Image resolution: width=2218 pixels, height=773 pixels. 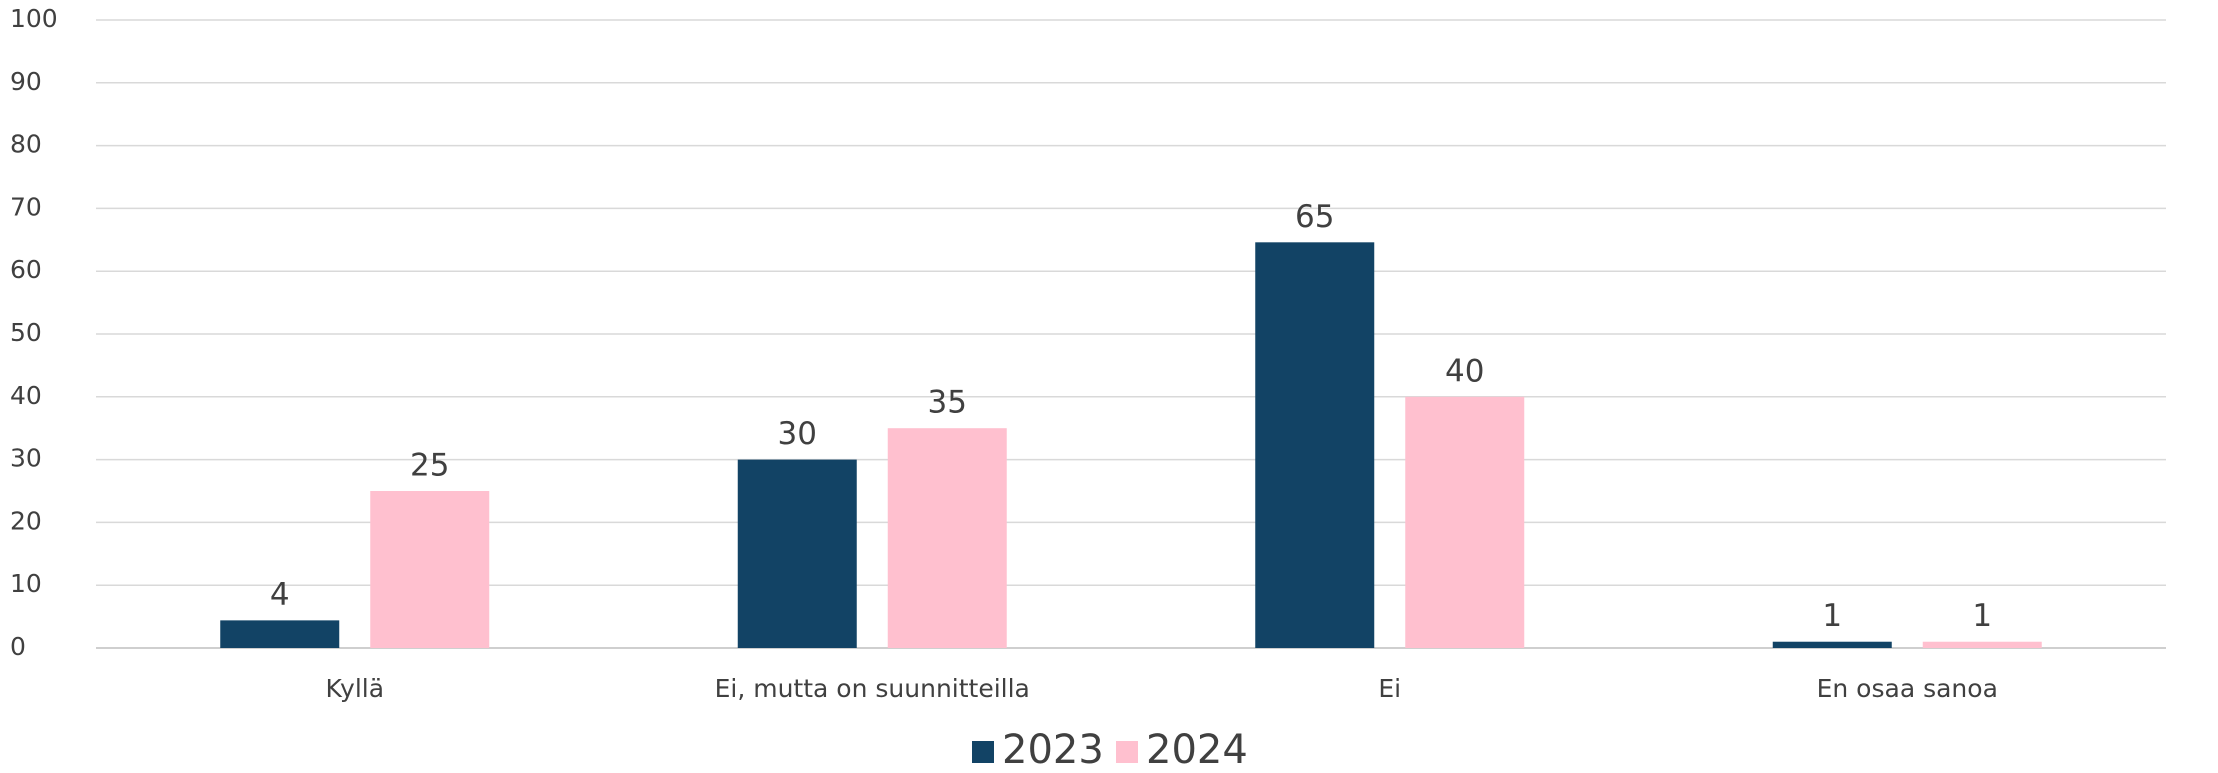 What do you see at coordinates (26, 206) in the screenshot?
I see `y-tick-label: 70` at bounding box center [26, 206].